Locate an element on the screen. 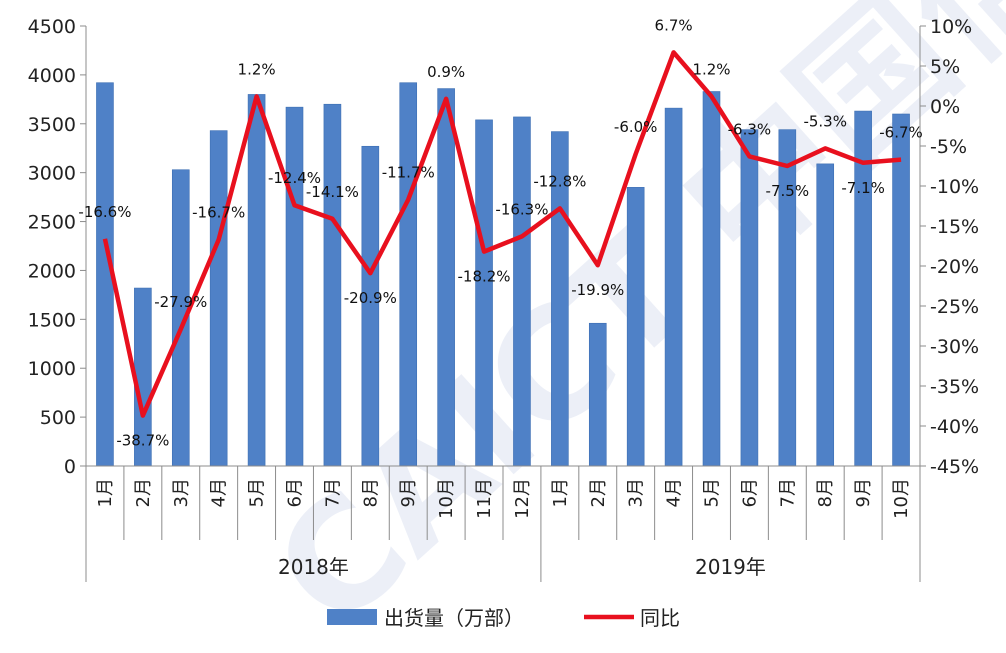  yoy-data-label: -5.3% is located at coordinates (825, 121).